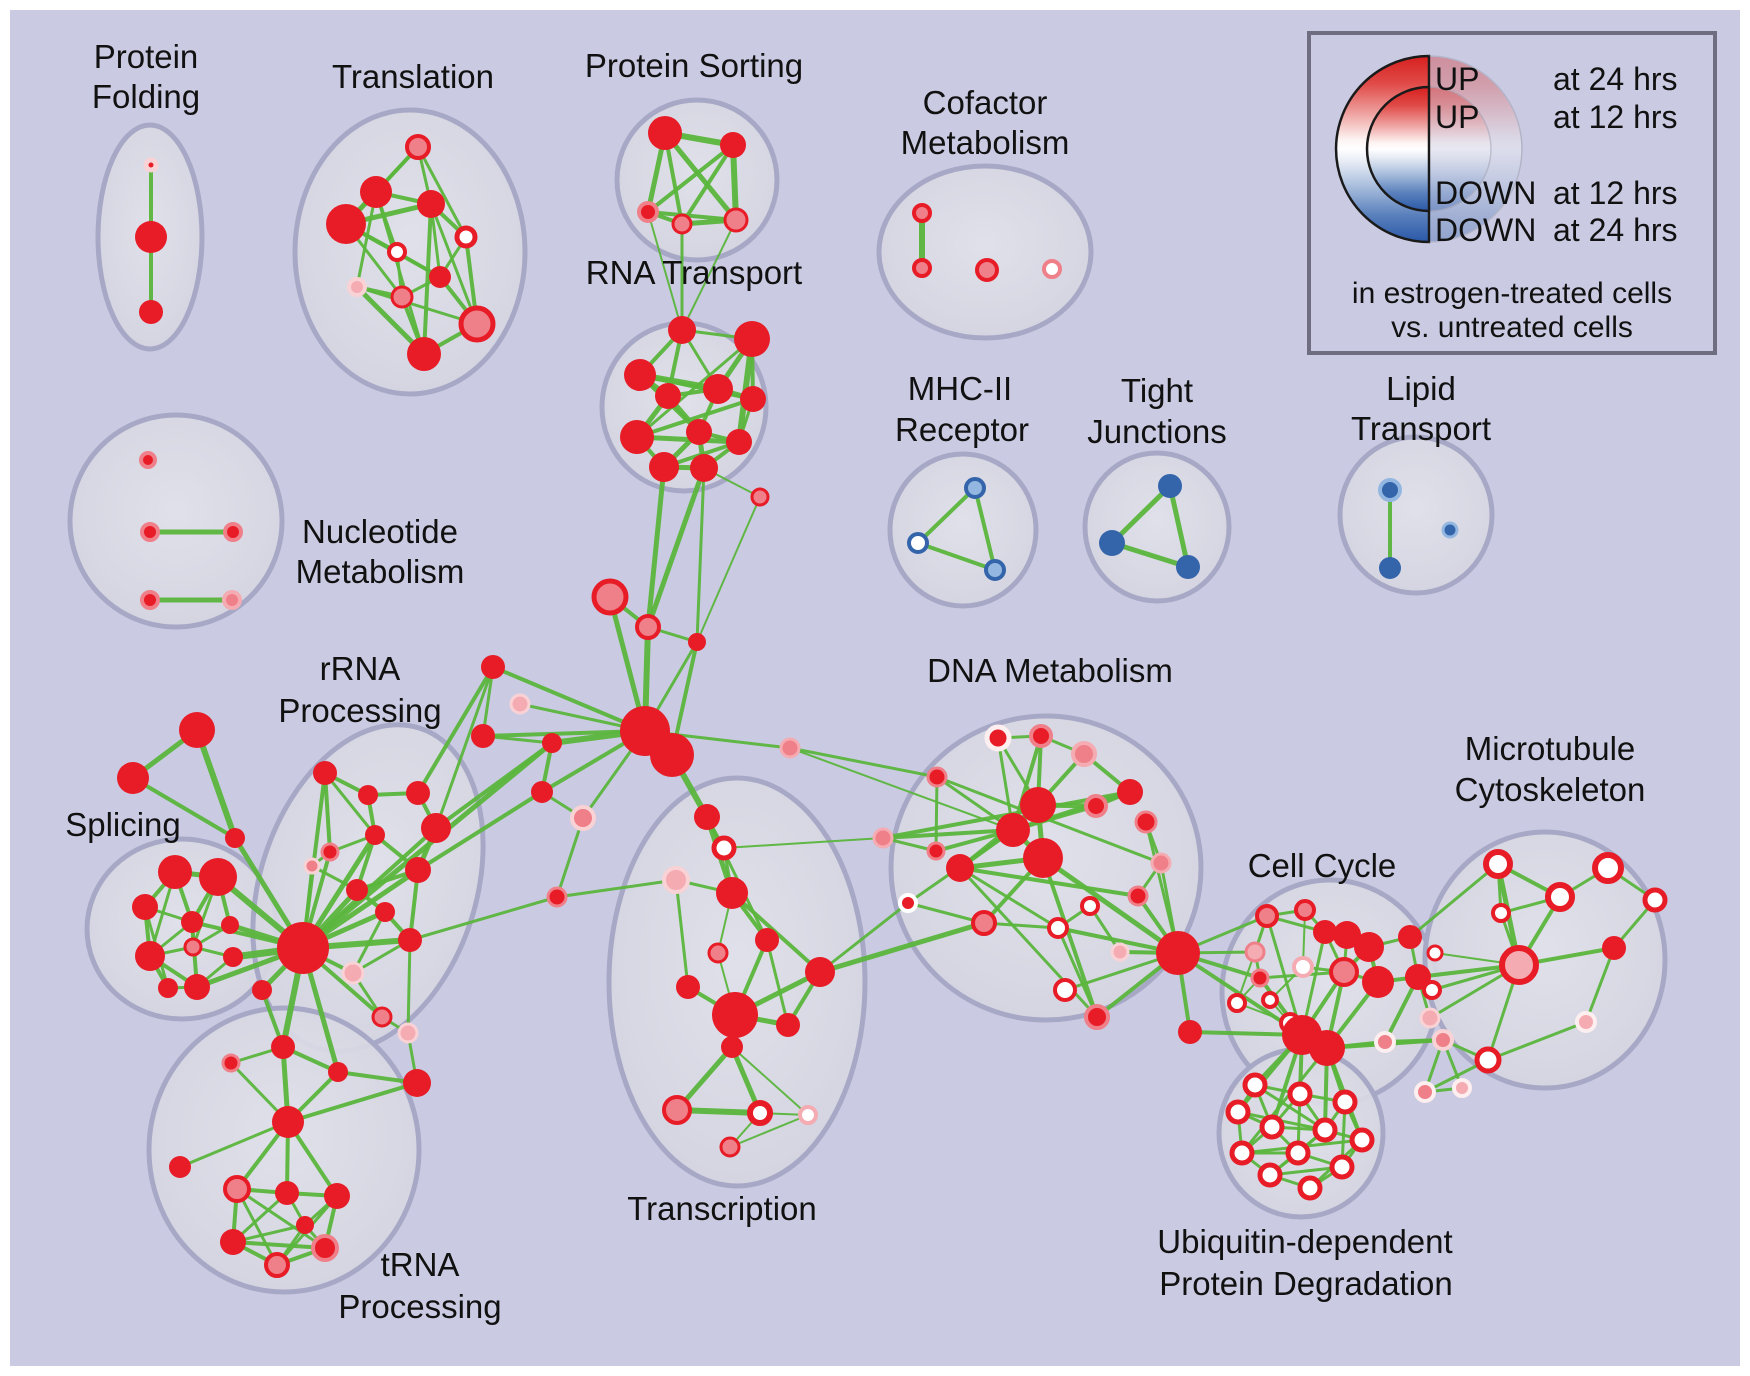 The width and height of the screenshot is (1750, 1376). What do you see at coordinates (985, 142) in the screenshot?
I see `cluster-label-cofactor-metabolism: Metabolism` at bounding box center [985, 142].